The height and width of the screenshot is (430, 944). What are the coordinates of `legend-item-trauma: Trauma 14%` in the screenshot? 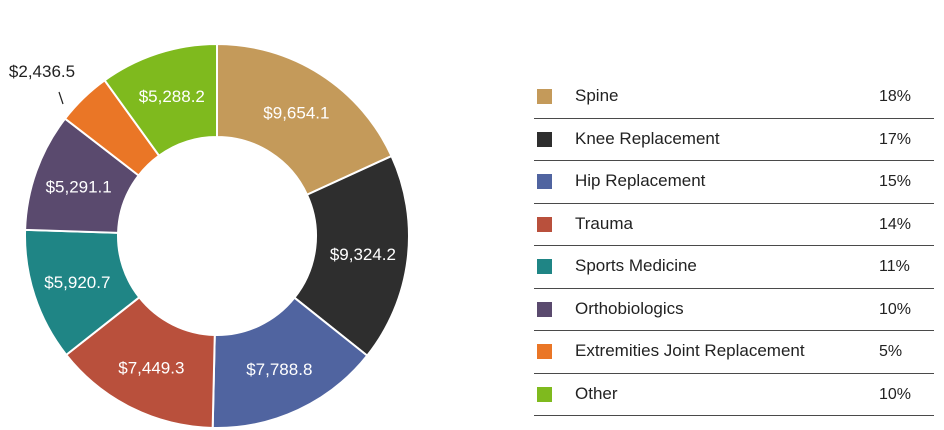 It's located at (734, 225).